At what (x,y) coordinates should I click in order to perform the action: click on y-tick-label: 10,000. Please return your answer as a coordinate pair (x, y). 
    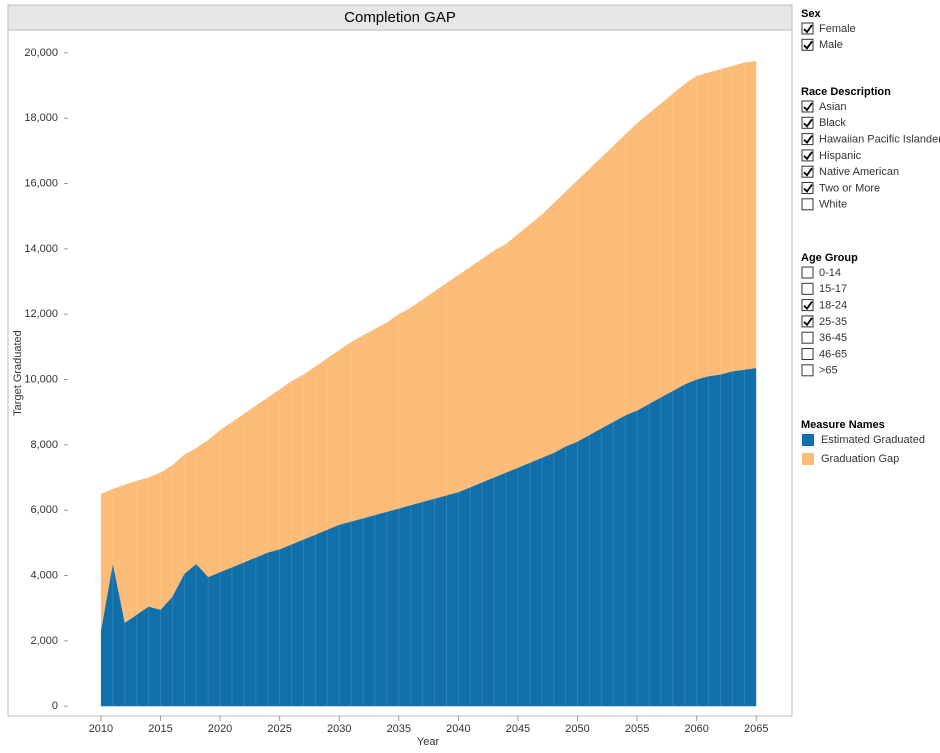
    Looking at the image, I should click on (41, 379).